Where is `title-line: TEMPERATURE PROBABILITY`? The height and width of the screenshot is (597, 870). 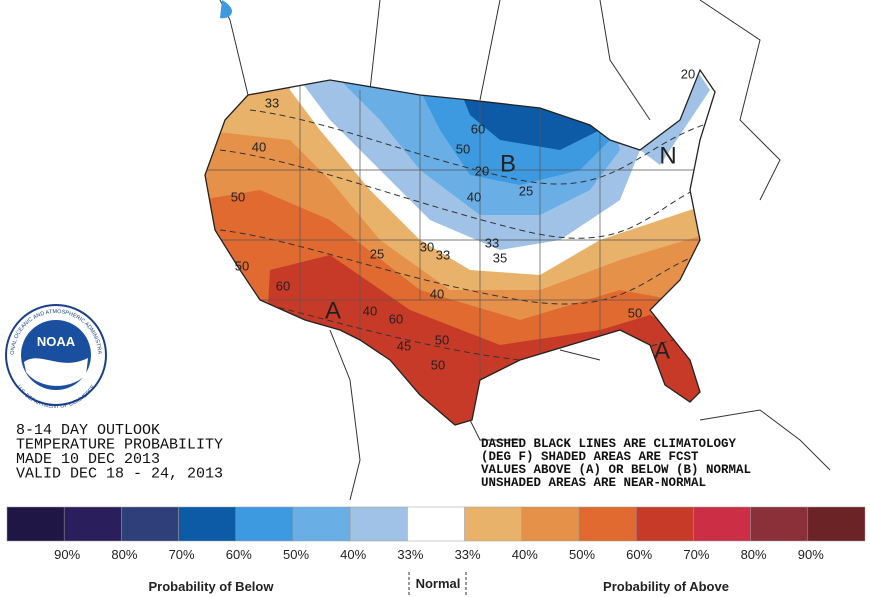
title-line: TEMPERATURE PROBABILITY is located at coordinates (119, 445).